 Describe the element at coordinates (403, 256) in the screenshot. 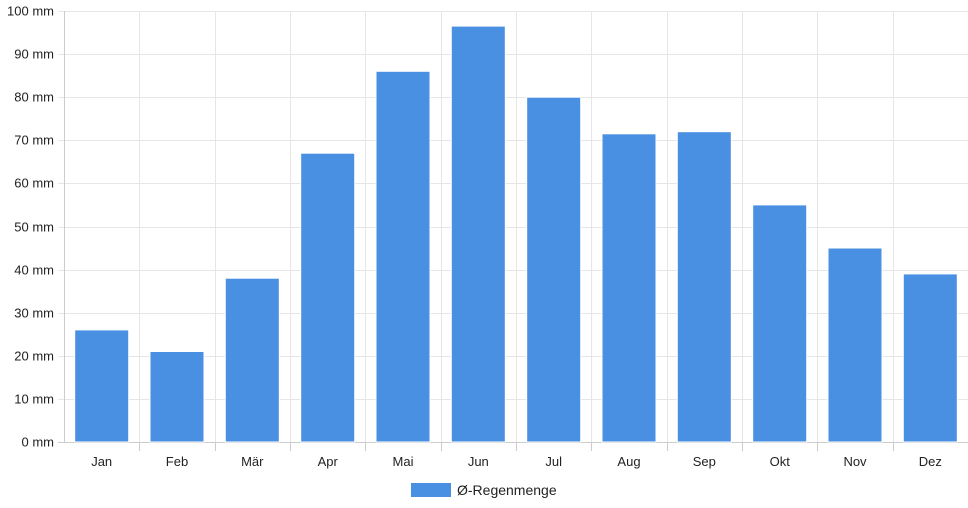

I see `bar-mai` at that location.